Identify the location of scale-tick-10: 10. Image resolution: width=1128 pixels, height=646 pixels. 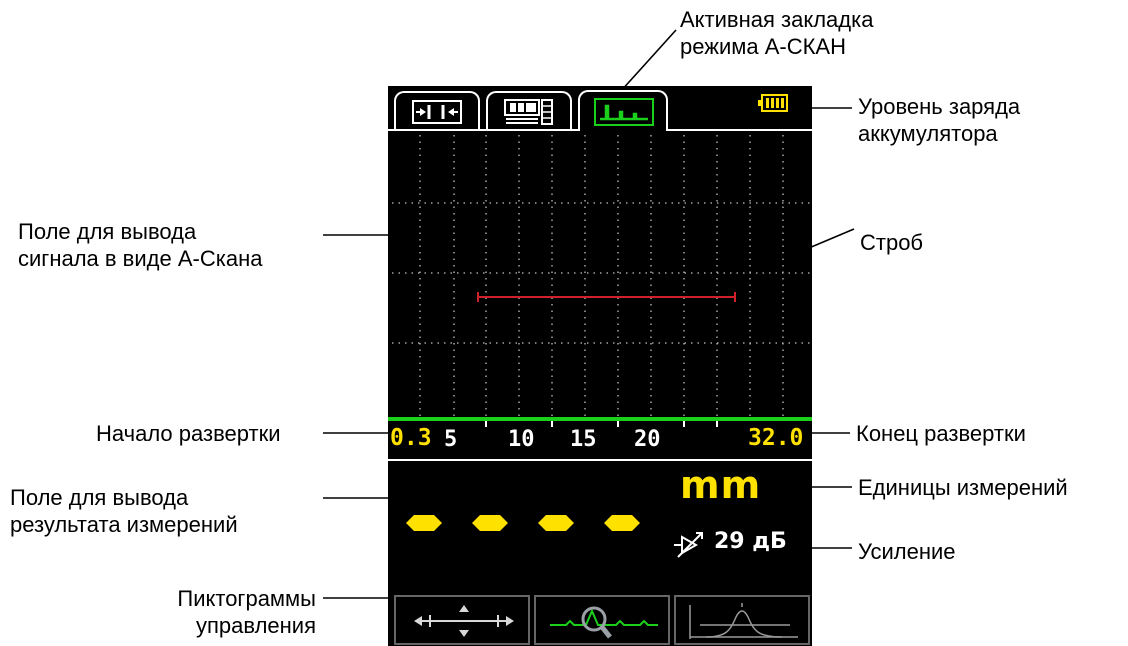
(521, 439).